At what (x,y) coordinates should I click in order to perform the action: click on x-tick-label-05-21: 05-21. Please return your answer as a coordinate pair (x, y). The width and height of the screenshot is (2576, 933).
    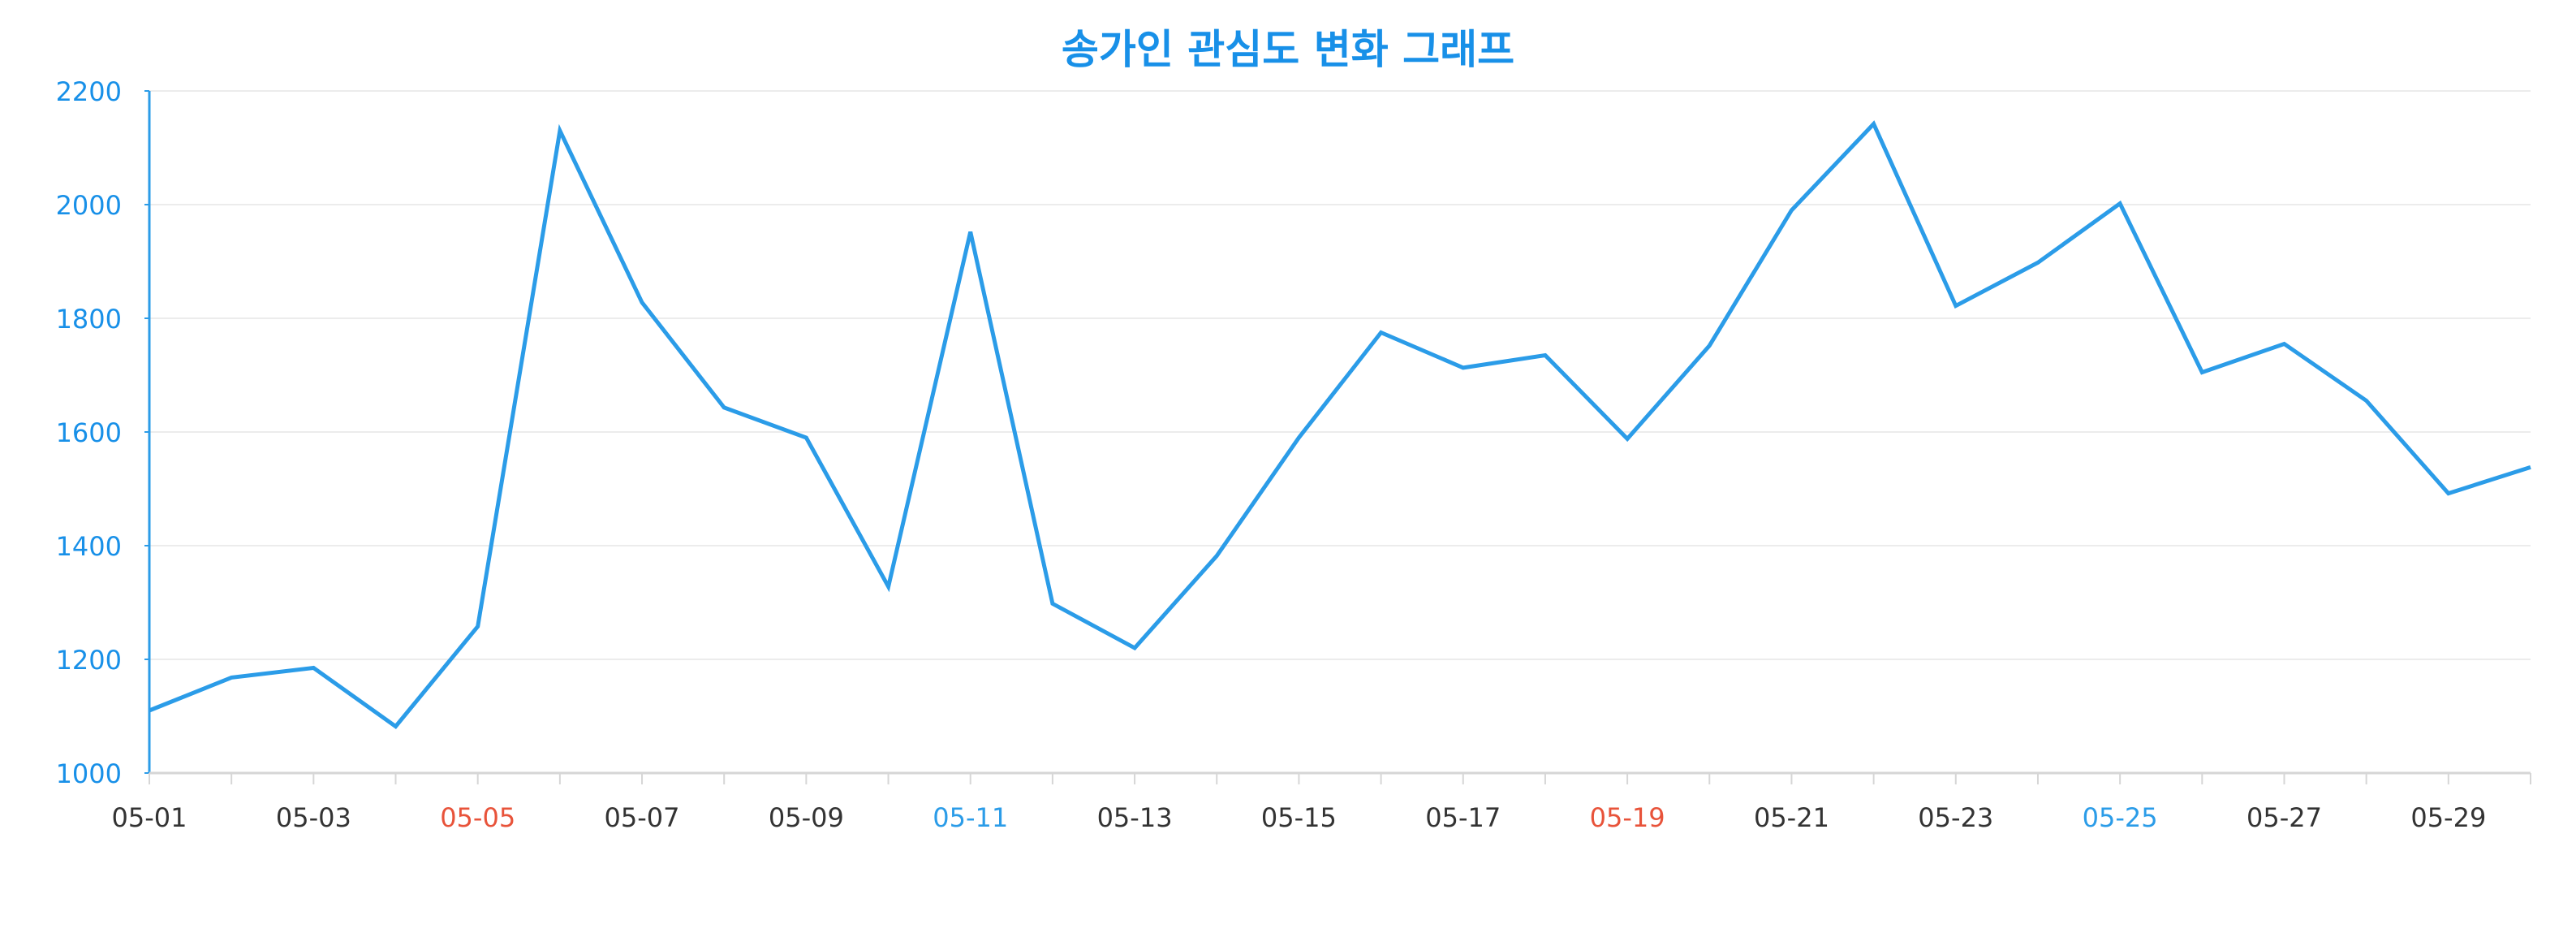
    Looking at the image, I should click on (1792, 817).